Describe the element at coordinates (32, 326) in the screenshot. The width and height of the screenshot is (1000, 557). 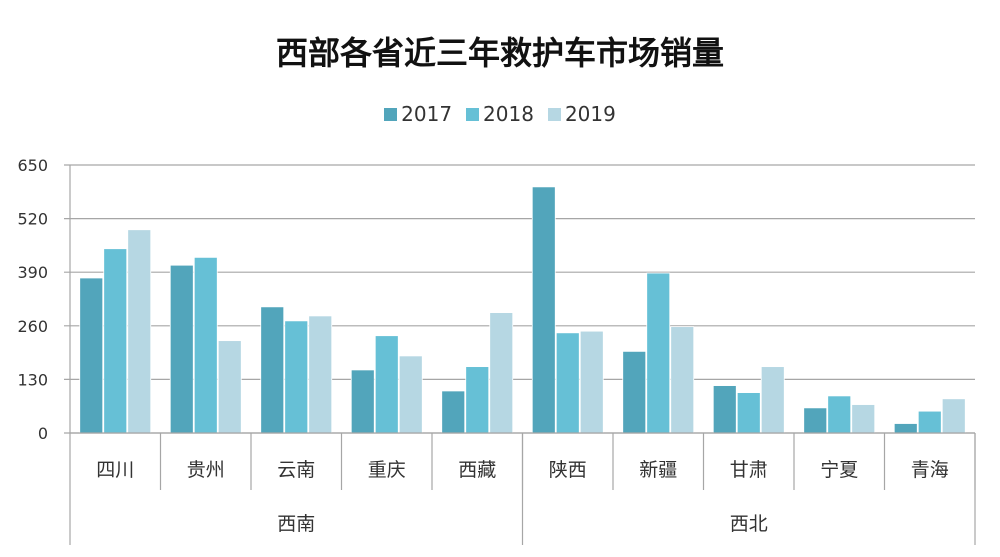
I see `y-tick-label: 260` at that location.